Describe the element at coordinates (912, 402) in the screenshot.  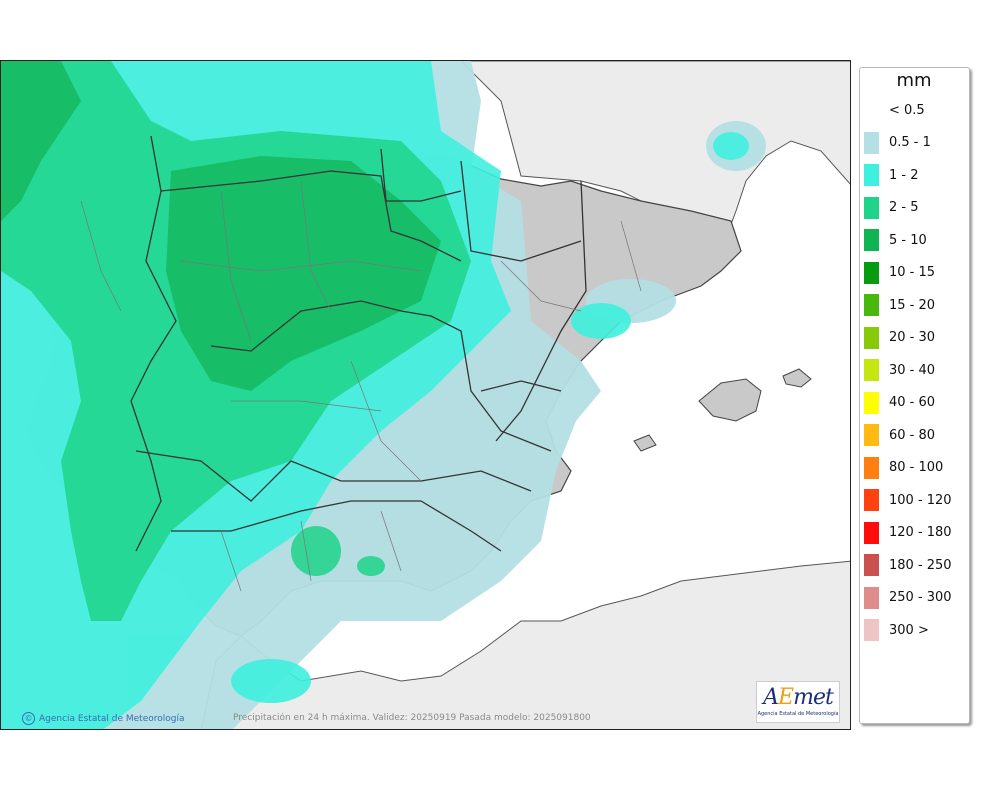
I see `legend-label: 40 - 60` at that location.